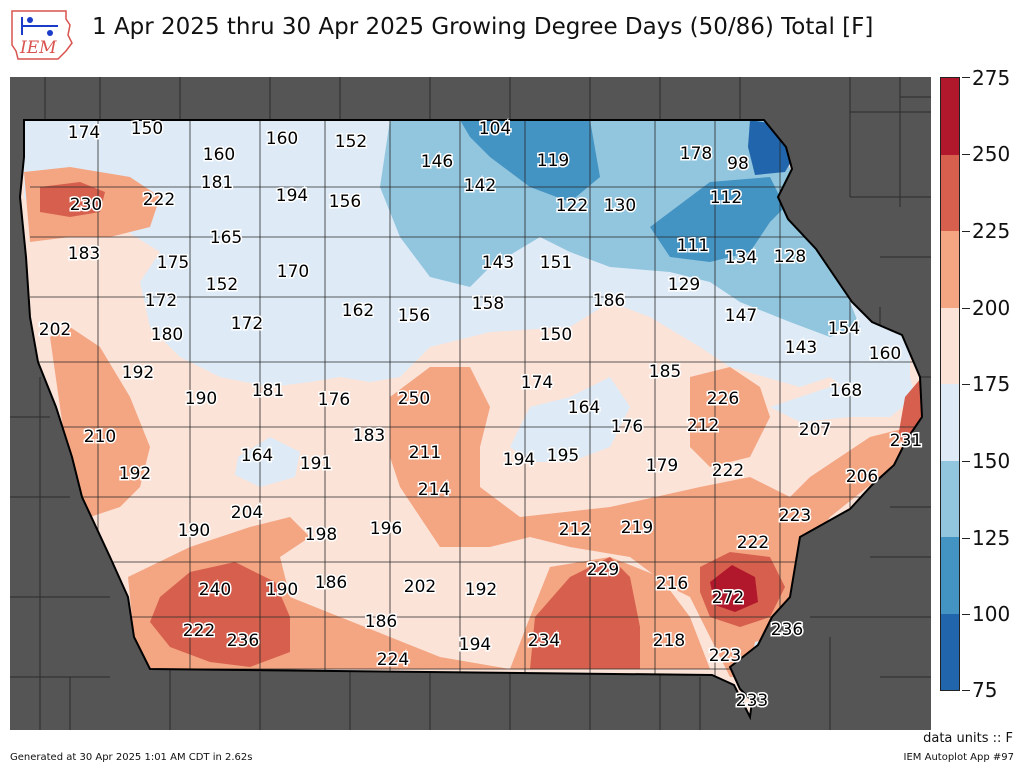 The height and width of the screenshot is (768, 1024). Describe the element at coordinates (173, 263) in the screenshot. I see `station-value-label: 175` at that location.